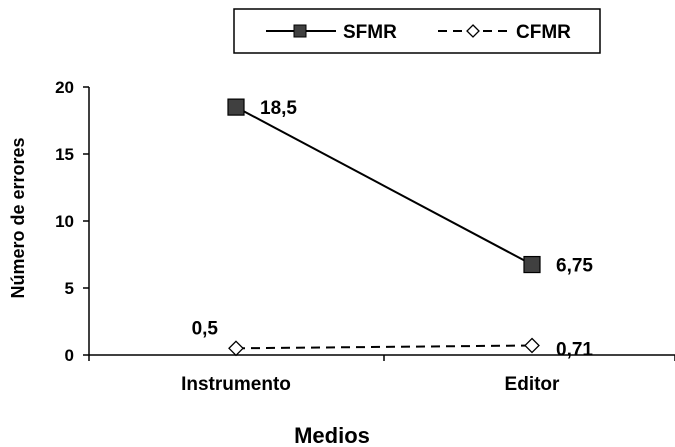  I want to click on legend-marker-sfmr, so click(300, 31).